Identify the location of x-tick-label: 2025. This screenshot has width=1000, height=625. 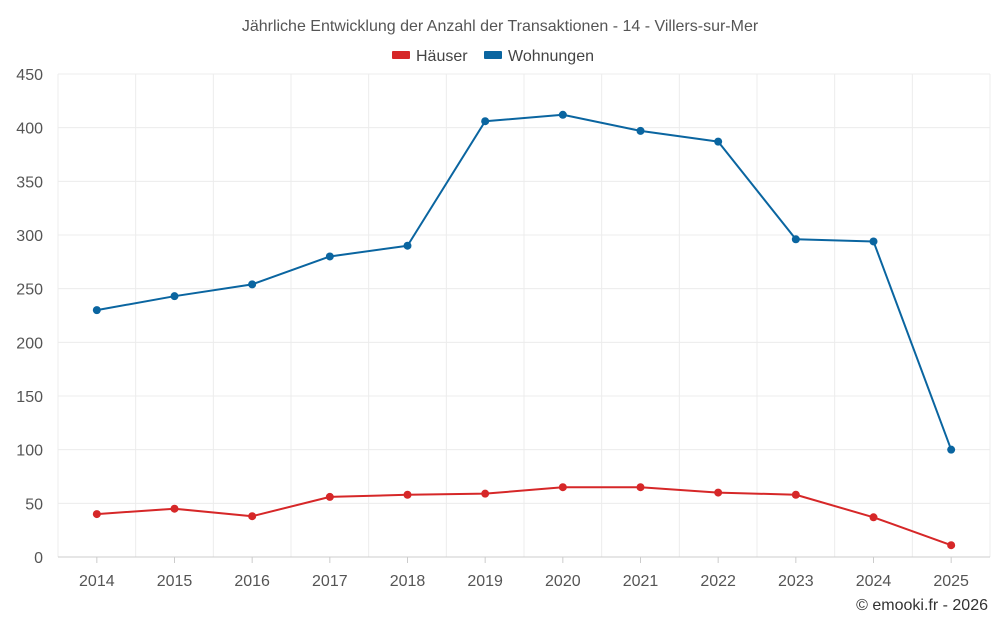
(951, 581).